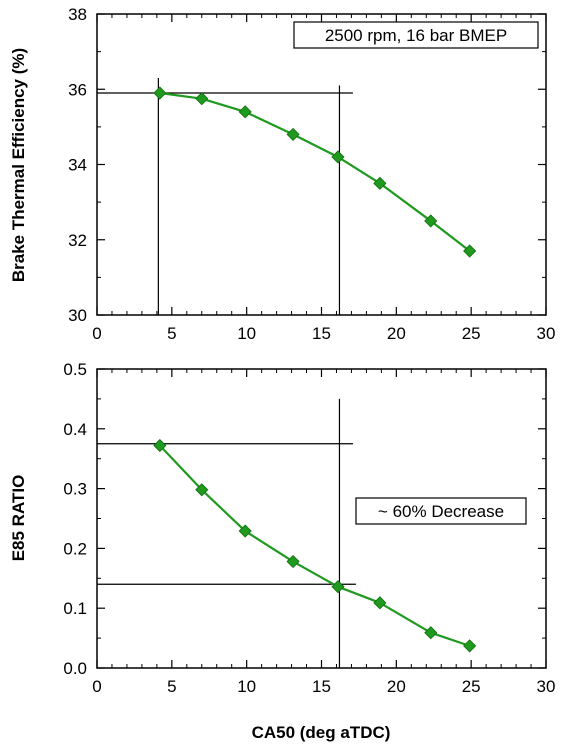 Image resolution: width=564 pixels, height=747 pixels. What do you see at coordinates (75, 548) in the screenshot?
I see `y-tick-label: 0.2` at bounding box center [75, 548].